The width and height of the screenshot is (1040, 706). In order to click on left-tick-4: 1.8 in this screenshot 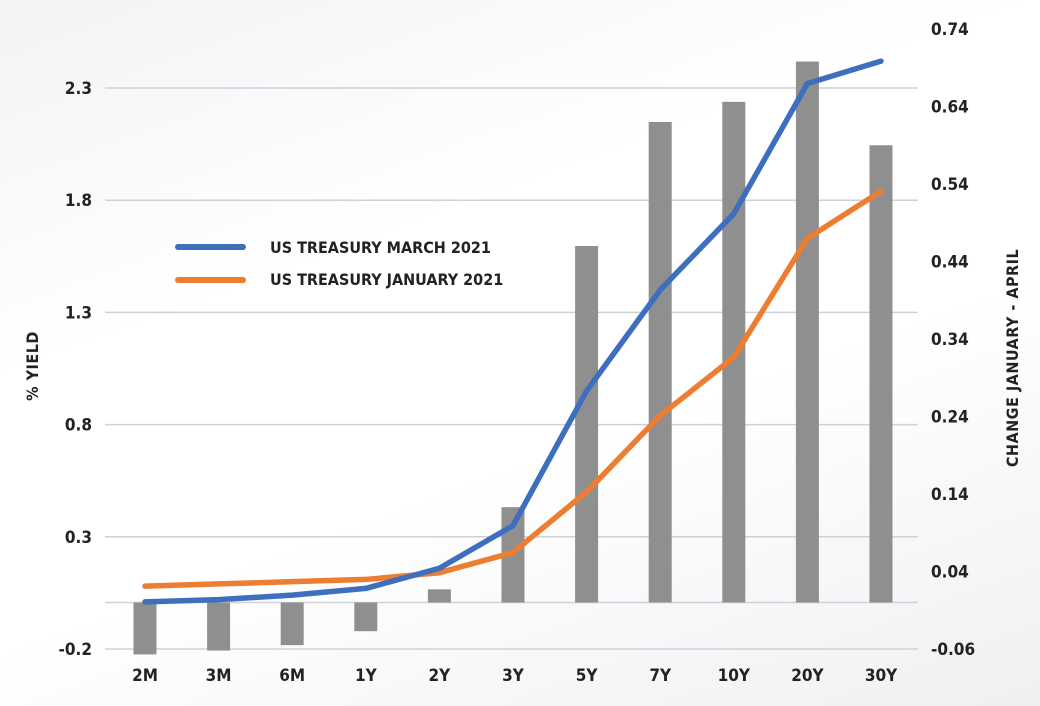, I will do `click(78, 201)`.